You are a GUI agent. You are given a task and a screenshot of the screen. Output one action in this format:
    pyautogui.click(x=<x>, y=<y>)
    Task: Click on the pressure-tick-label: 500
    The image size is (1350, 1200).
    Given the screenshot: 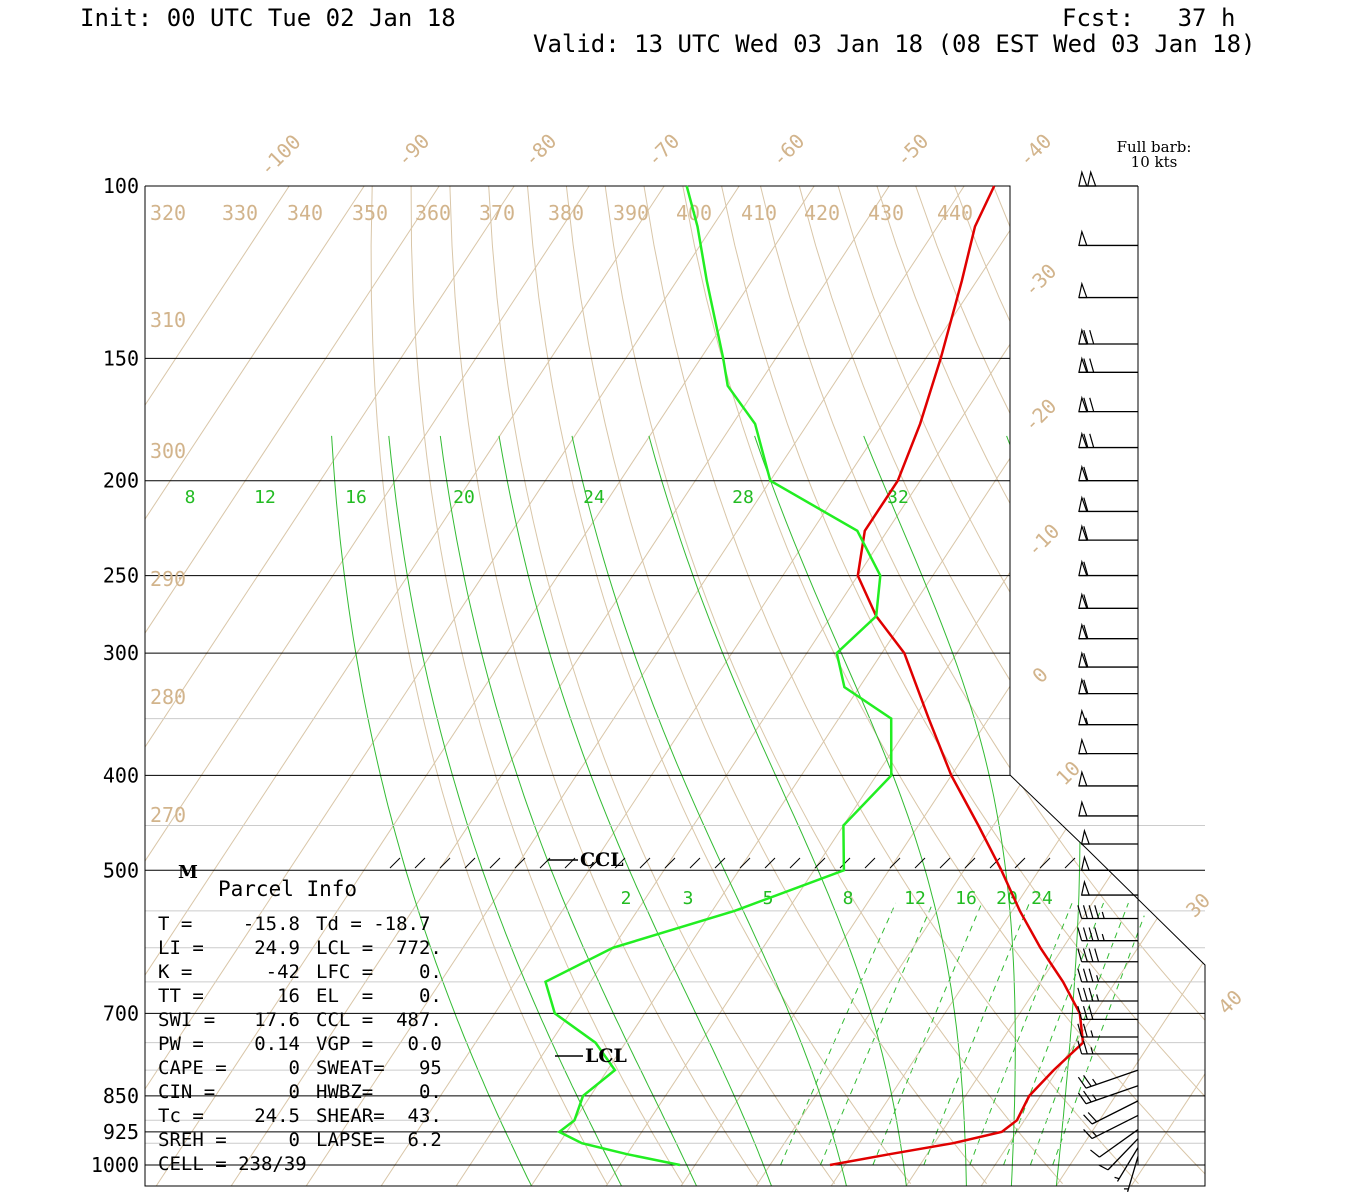 What is the action you would take?
    pyautogui.click(x=121, y=870)
    